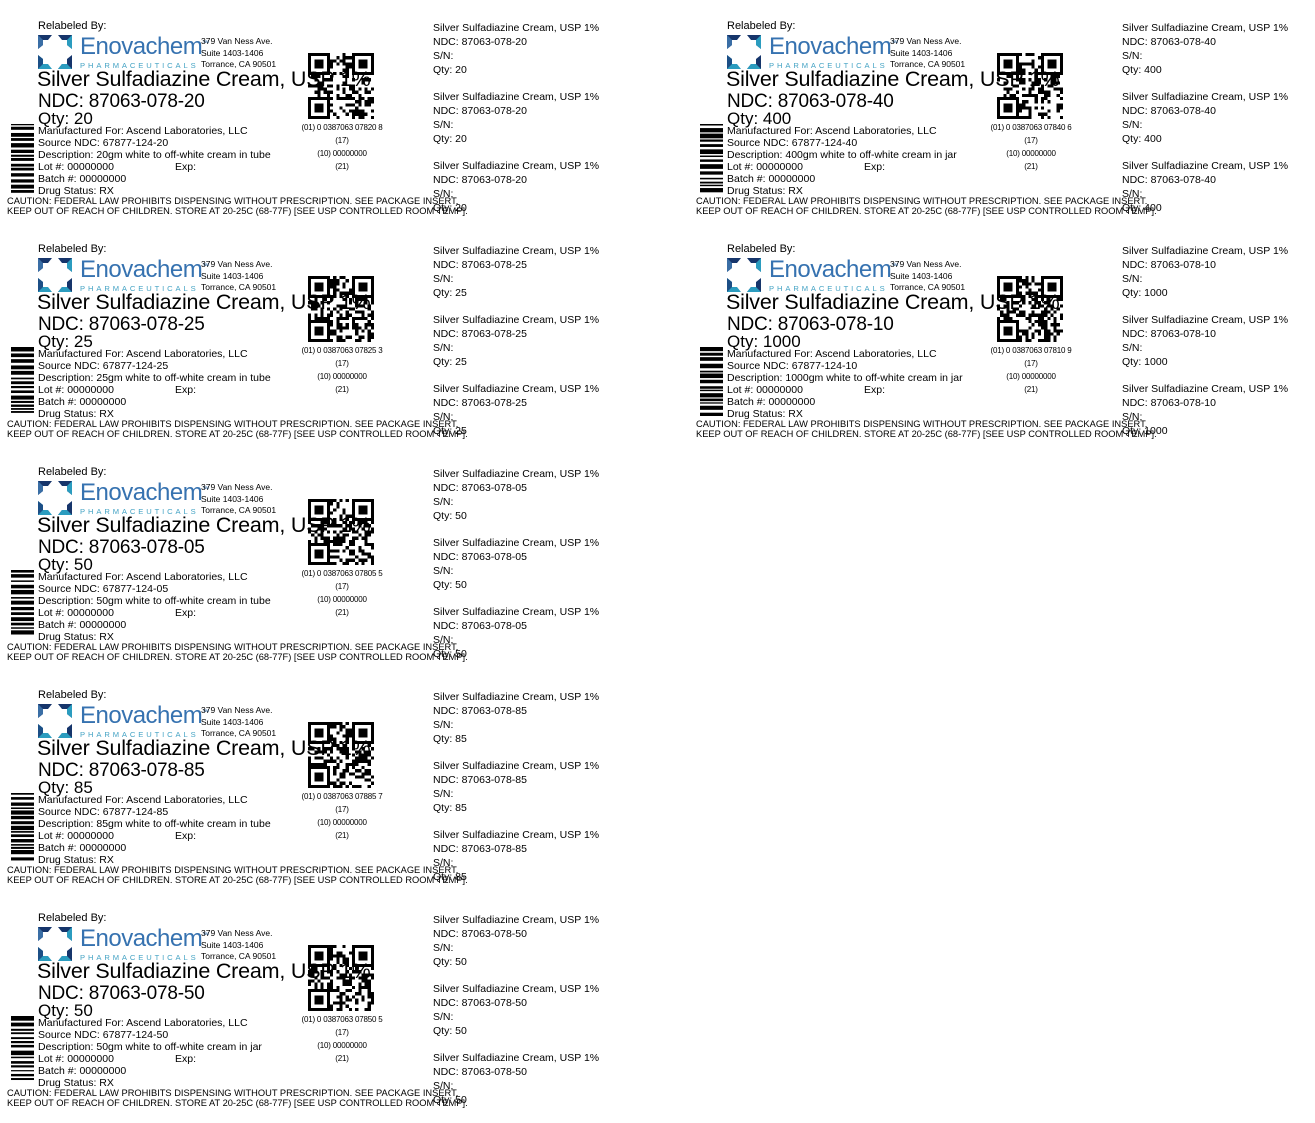 Image resolution: width=1315 pixels, height=1123 pixels. I want to click on source-ndc: Source NDC: 67877-124-40, so click(792, 143).